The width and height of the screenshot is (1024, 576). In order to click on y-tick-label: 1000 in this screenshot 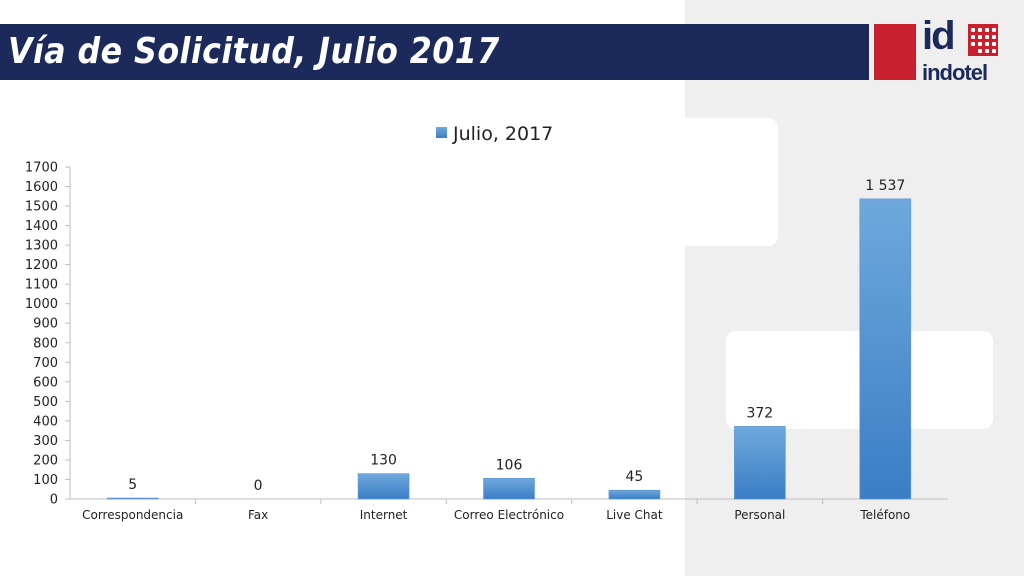, I will do `click(41, 304)`.